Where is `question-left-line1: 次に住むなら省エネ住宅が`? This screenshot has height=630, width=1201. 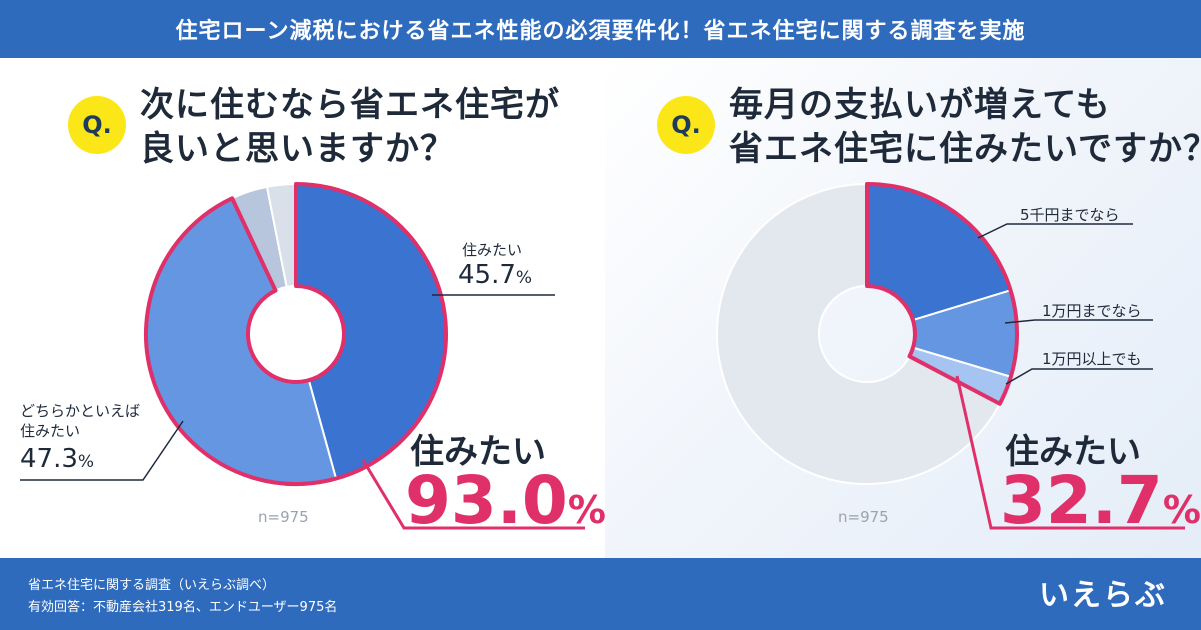
question-left-line1: 次に住むなら省エネ住宅が is located at coordinates (350, 105).